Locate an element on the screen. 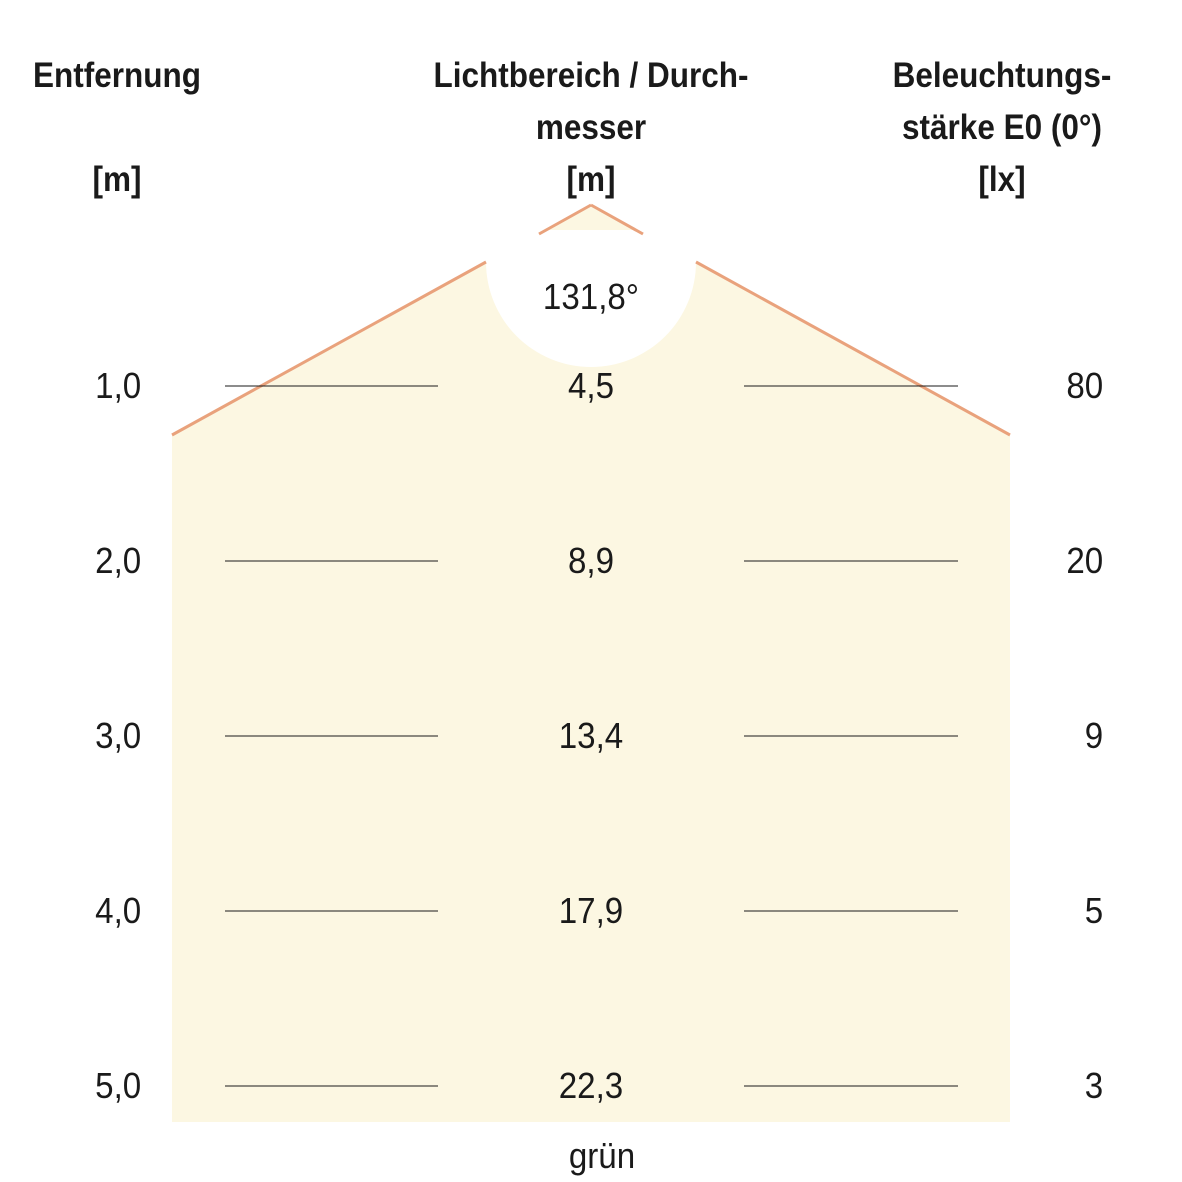 The width and height of the screenshot is (1182, 1182). distance-value: 3,0 is located at coordinates (118, 735).